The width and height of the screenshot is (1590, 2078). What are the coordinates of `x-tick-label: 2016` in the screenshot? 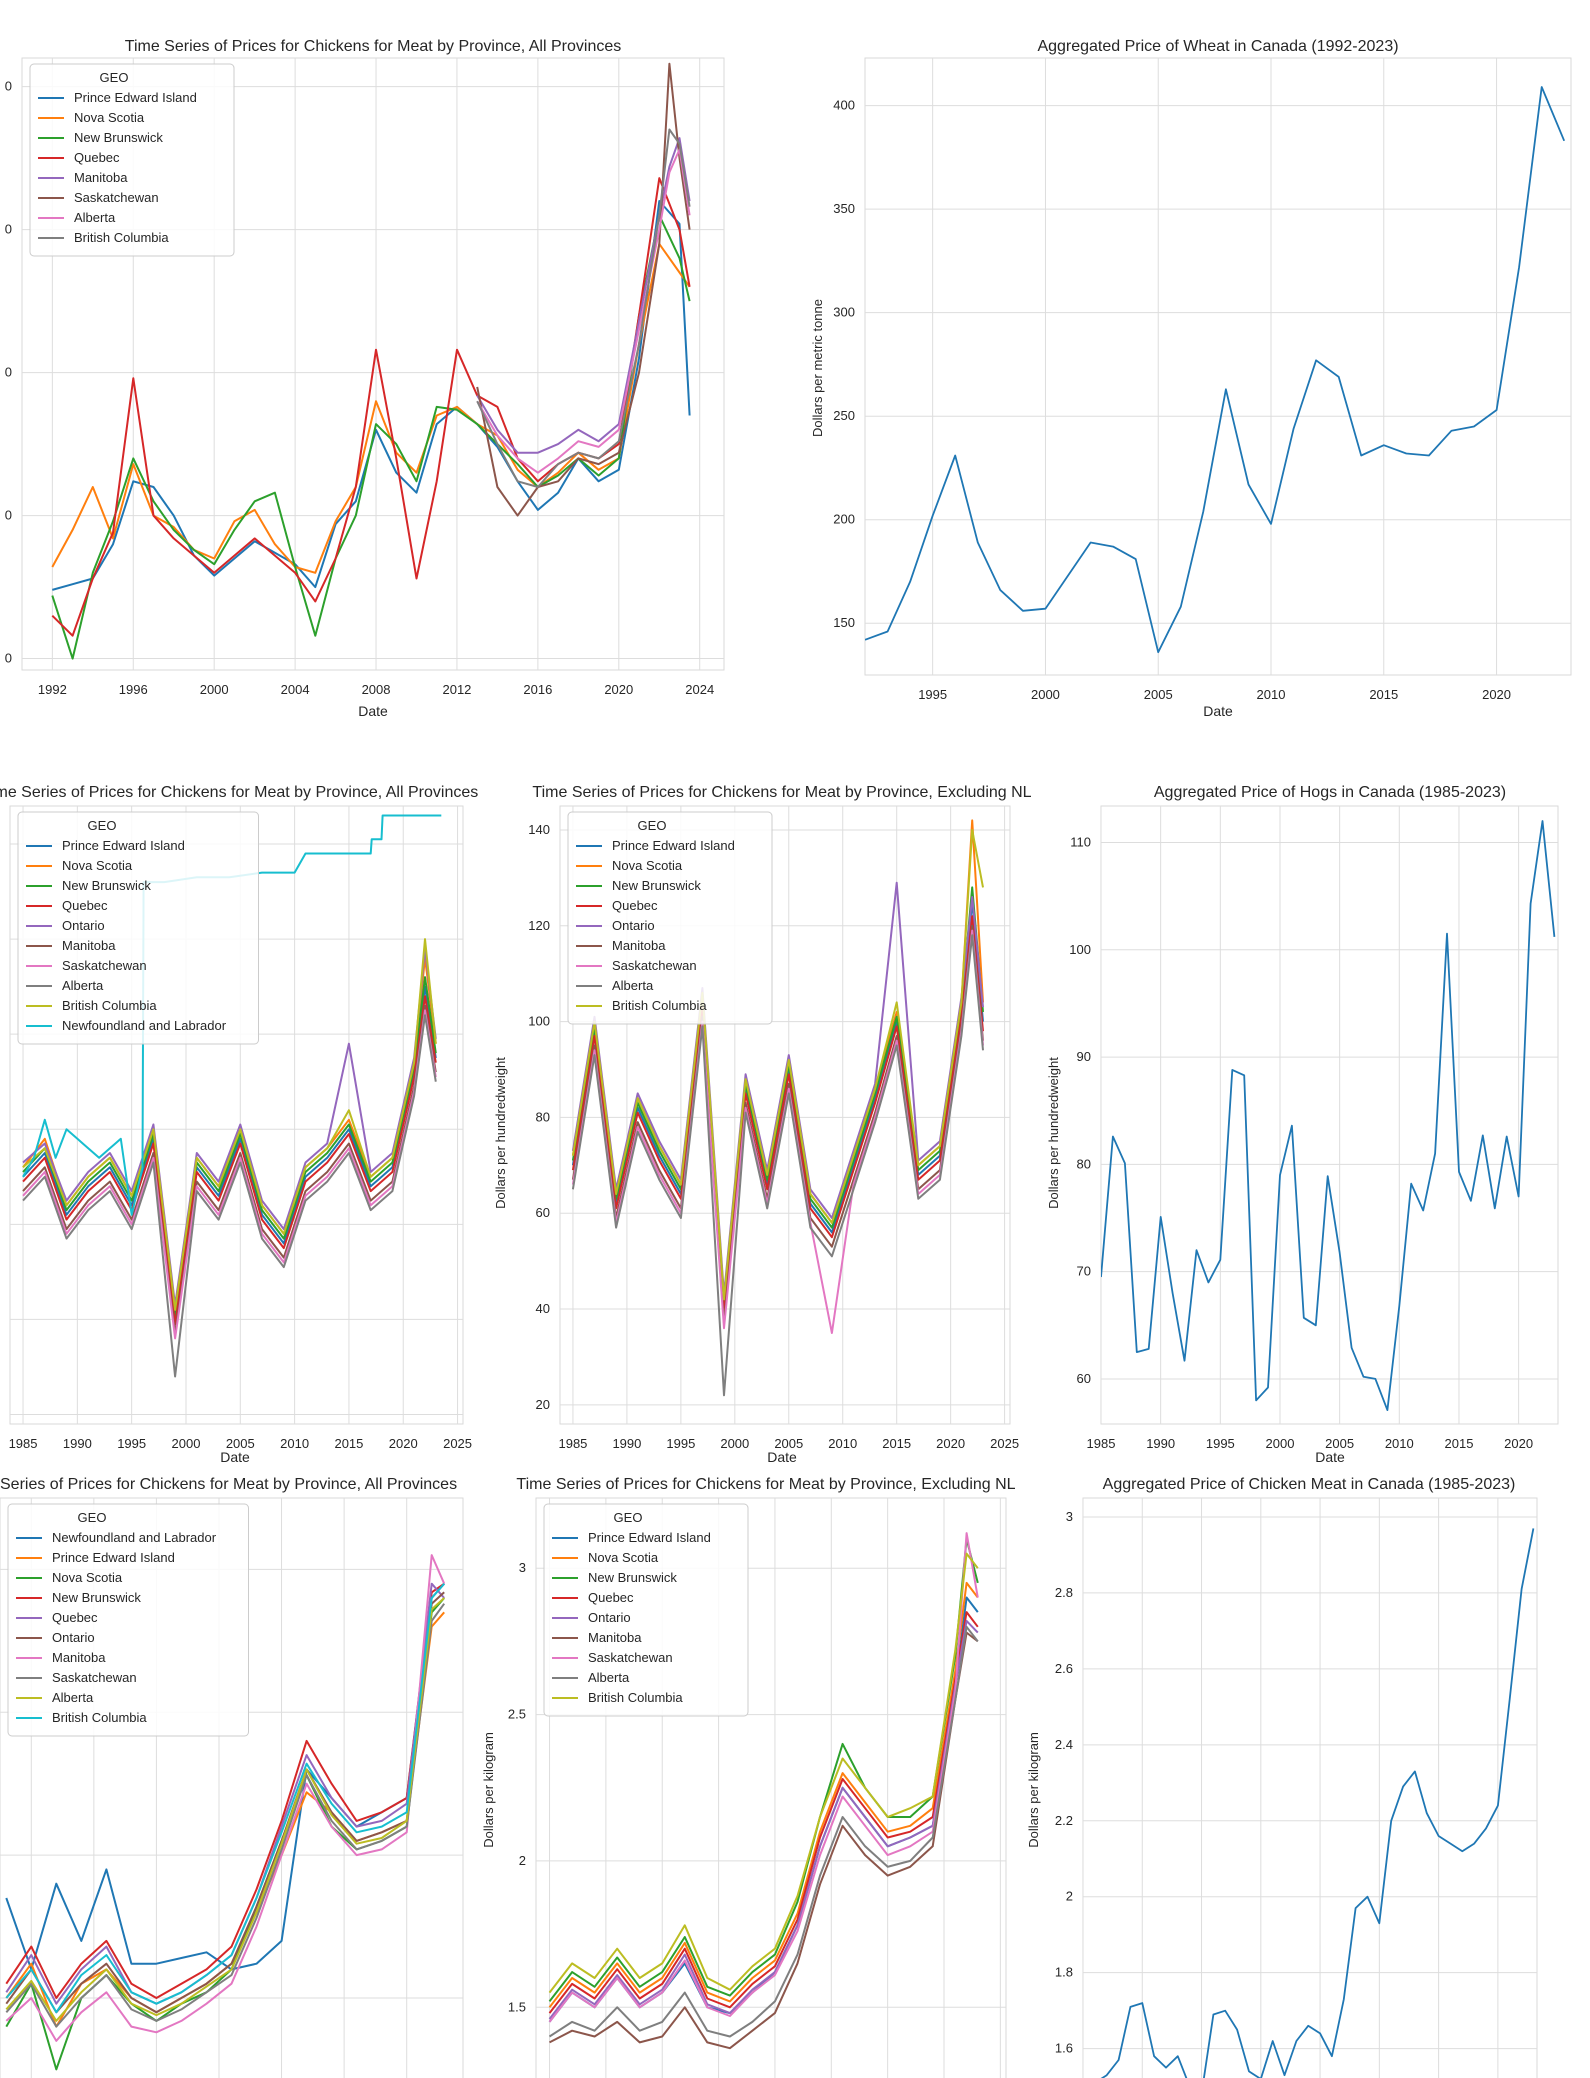 It's located at (537, 689).